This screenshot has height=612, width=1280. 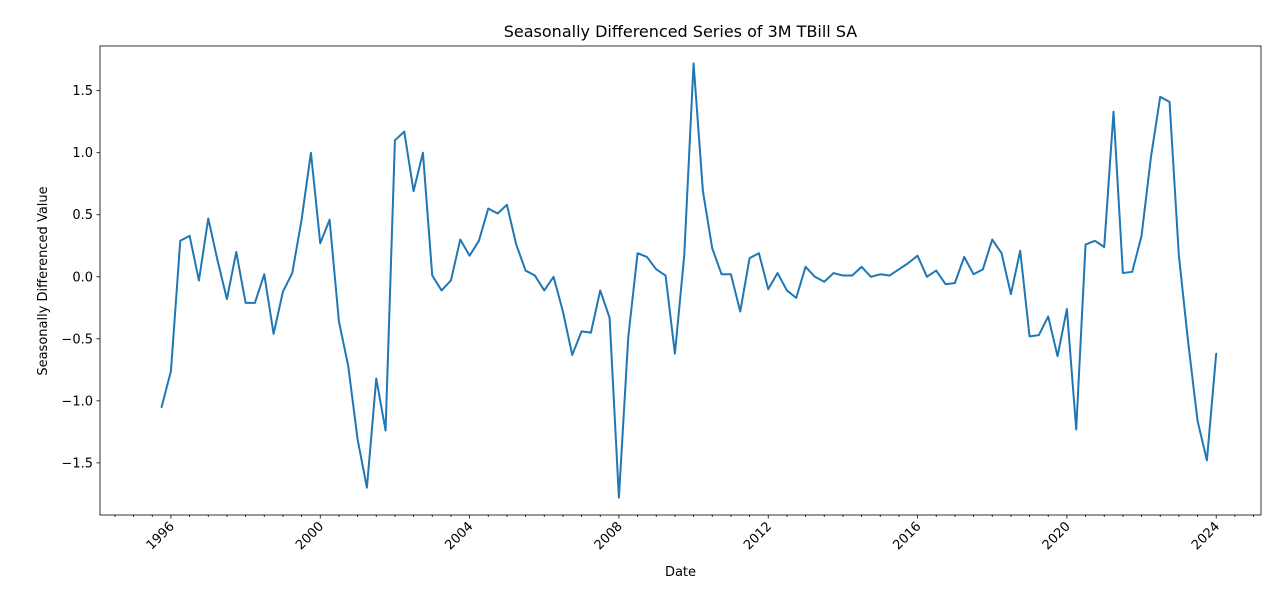 I want to click on x-tick-label: 2024, so click(x=1206, y=536).